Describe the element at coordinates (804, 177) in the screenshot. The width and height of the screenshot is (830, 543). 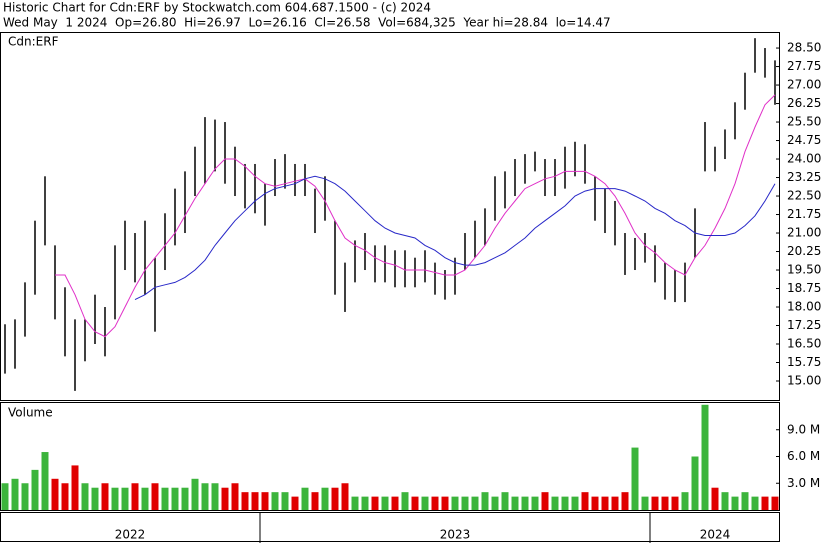
I see `y-tick-label: 23.25` at that location.